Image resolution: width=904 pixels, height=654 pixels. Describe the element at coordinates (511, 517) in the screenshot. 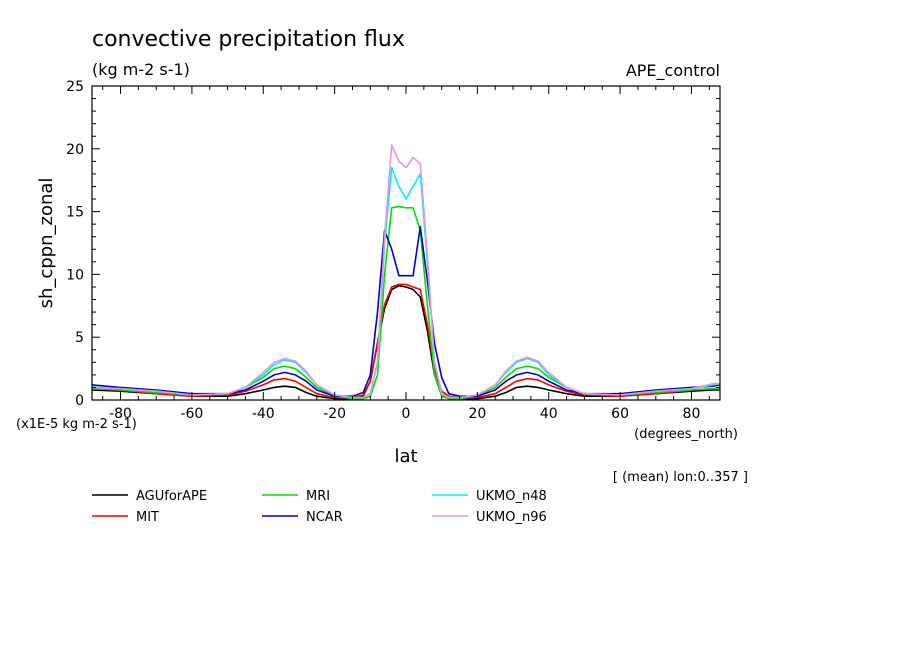

I see `legend-label: UKMO_n96` at that location.